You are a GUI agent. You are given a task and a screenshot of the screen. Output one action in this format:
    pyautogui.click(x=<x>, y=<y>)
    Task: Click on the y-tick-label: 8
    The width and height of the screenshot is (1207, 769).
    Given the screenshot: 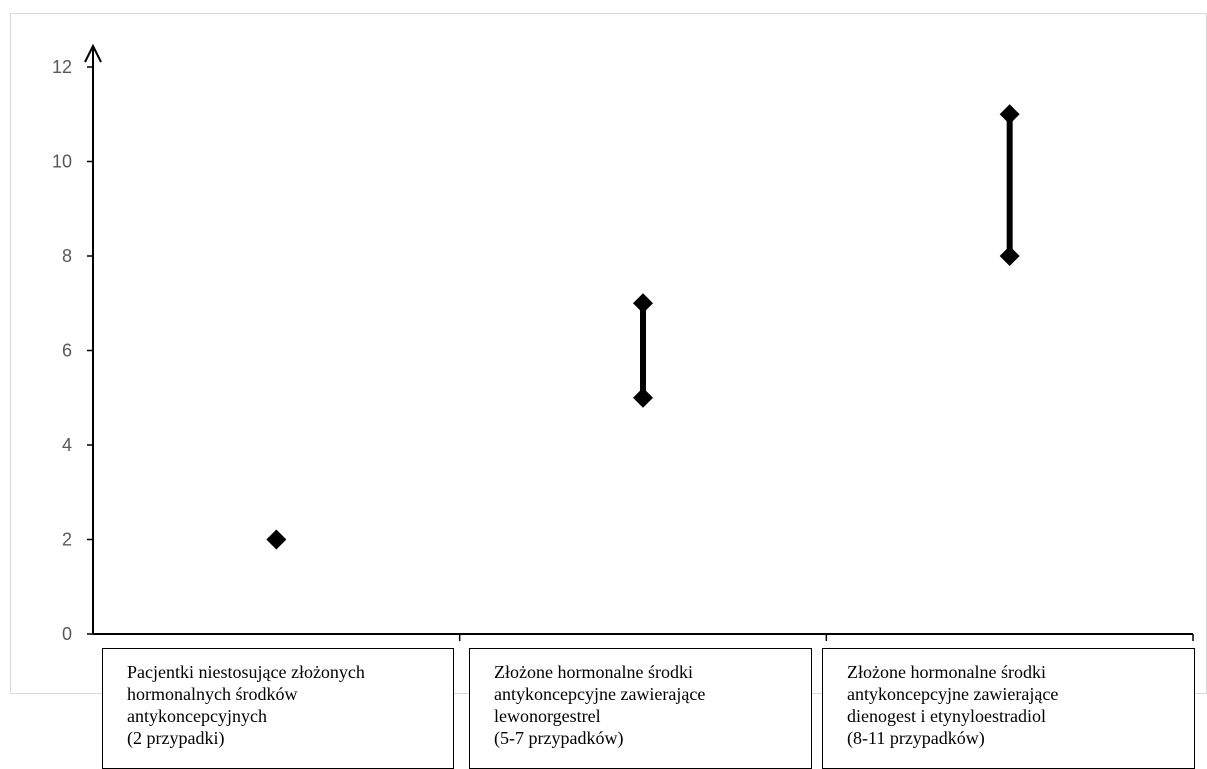 What is the action you would take?
    pyautogui.click(x=67, y=256)
    